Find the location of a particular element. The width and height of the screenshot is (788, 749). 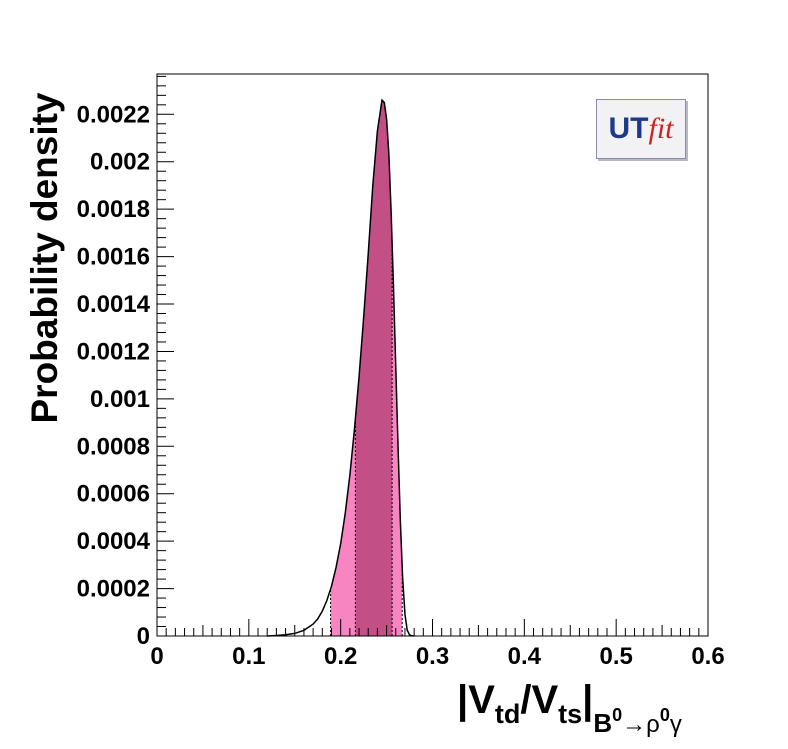

y-tick-label: 0 is located at coordinates (143, 636).